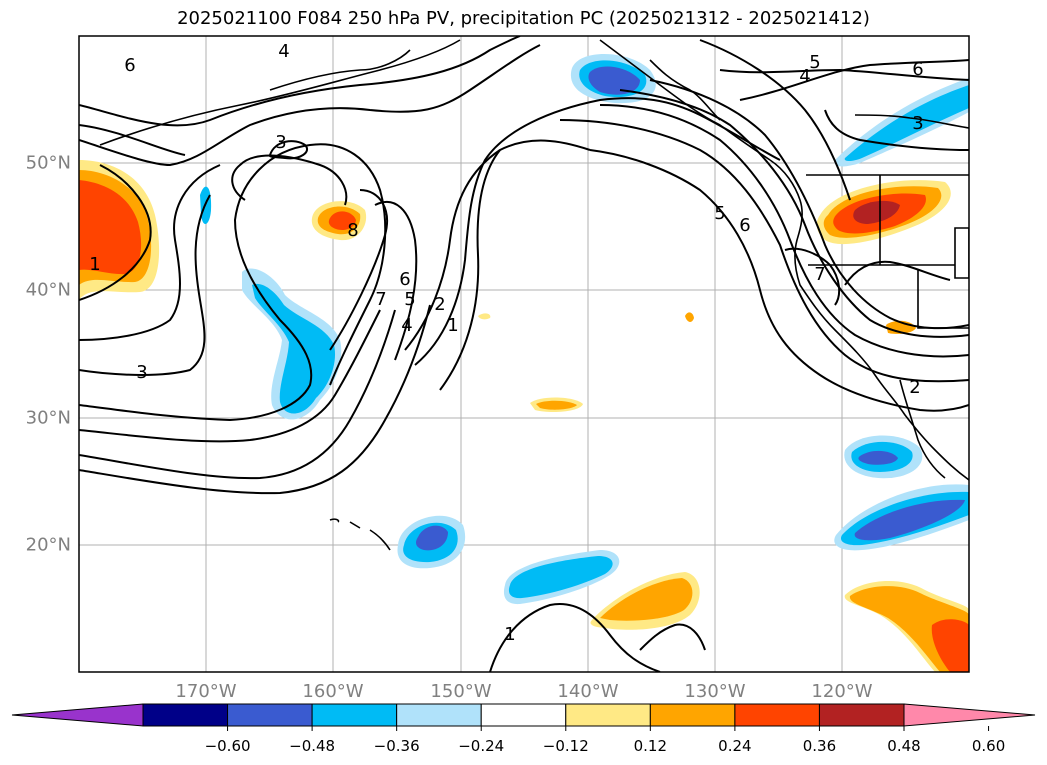 The height and width of the screenshot is (765, 1047). What do you see at coordinates (333, 691) in the screenshot?
I see `lon-label: 160°W` at bounding box center [333, 691].